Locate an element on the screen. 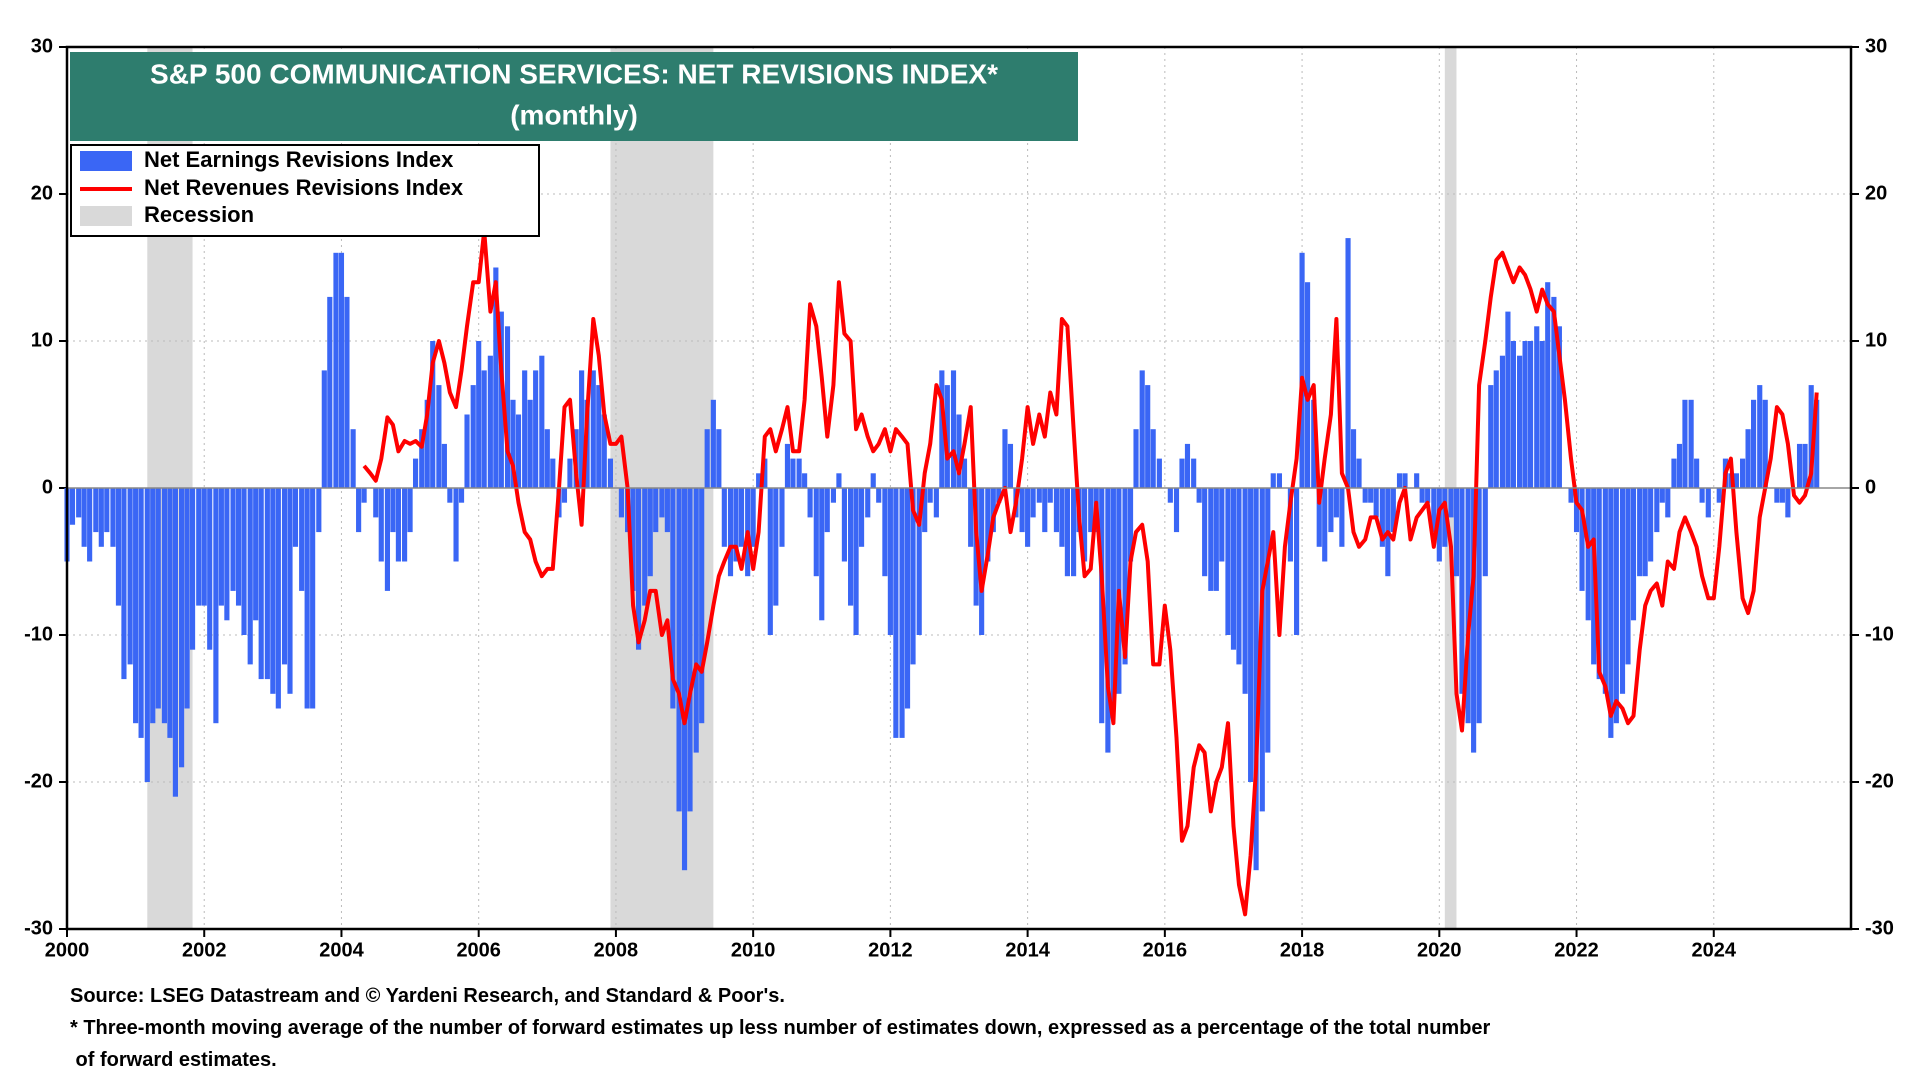 This screenshot has width=1920, height=1080. x-tick-label: 2010 is located at coordinates (753, 950).